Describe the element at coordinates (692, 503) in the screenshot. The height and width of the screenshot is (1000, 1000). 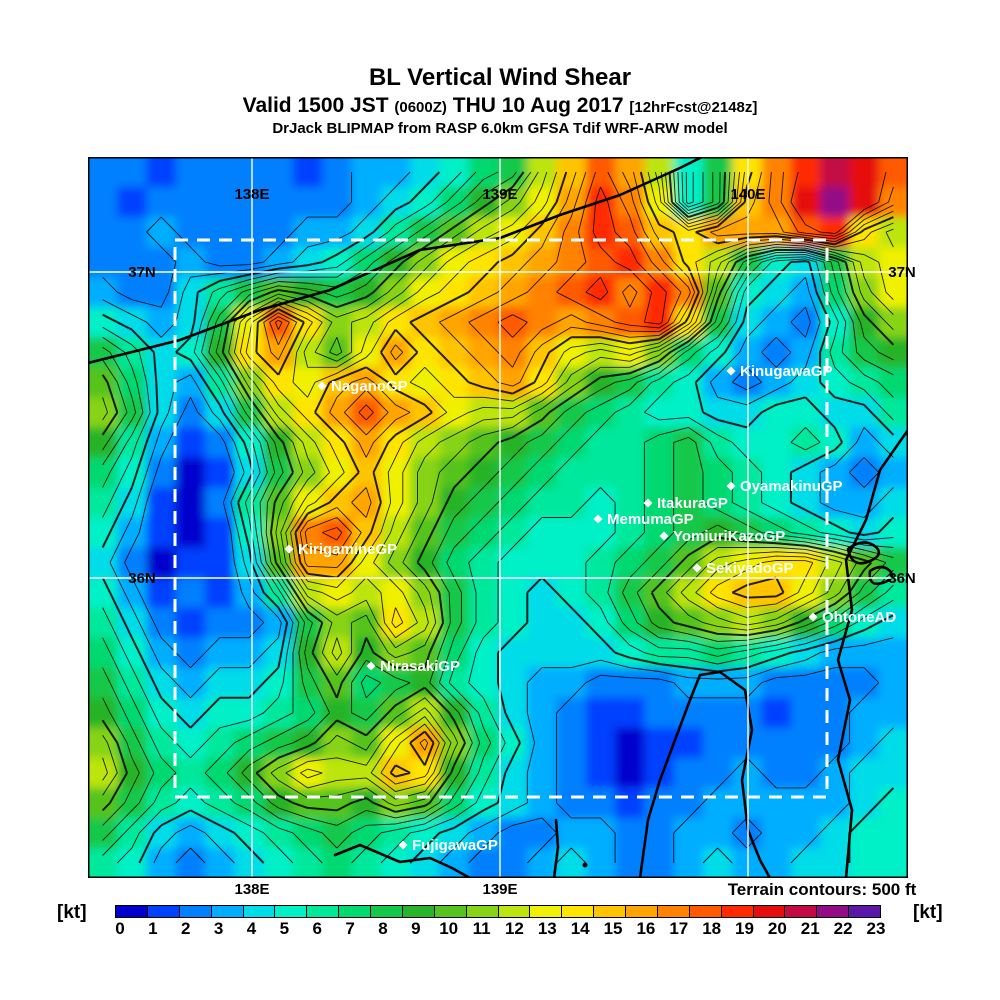
I see `station-label: ItakuraGP` at that location.